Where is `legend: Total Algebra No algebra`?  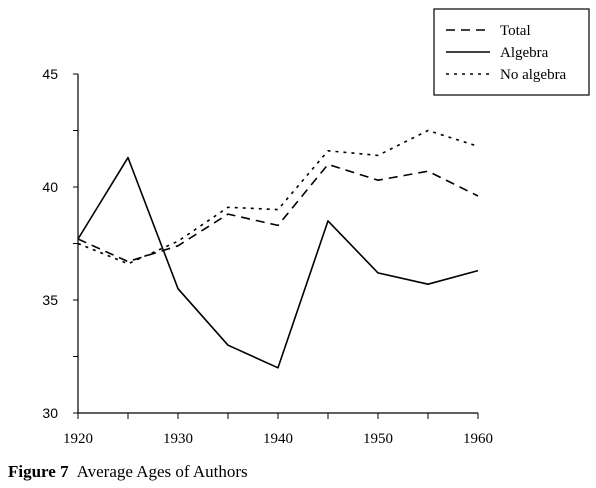
legend: Total Algebra No algebra is located at coordinates (511, 52).